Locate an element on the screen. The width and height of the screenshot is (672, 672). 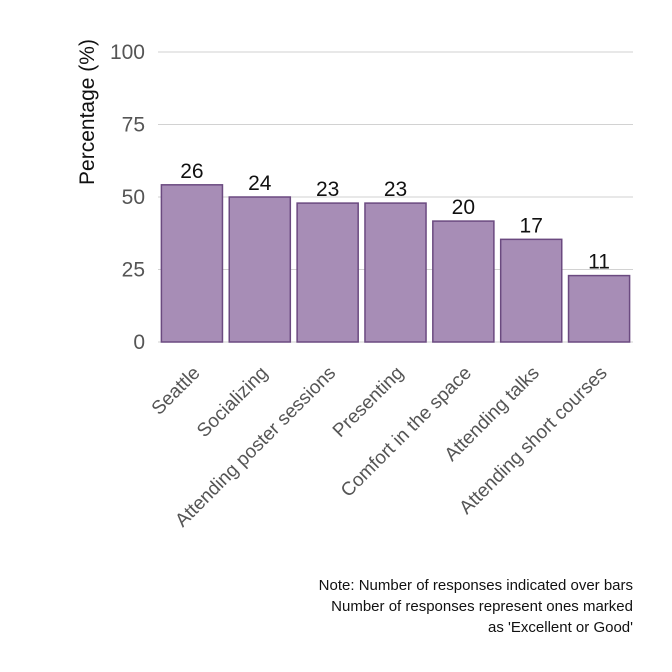
data-labels: 26 24 23 23 20 17 11 is located at coordinates (395, 217).